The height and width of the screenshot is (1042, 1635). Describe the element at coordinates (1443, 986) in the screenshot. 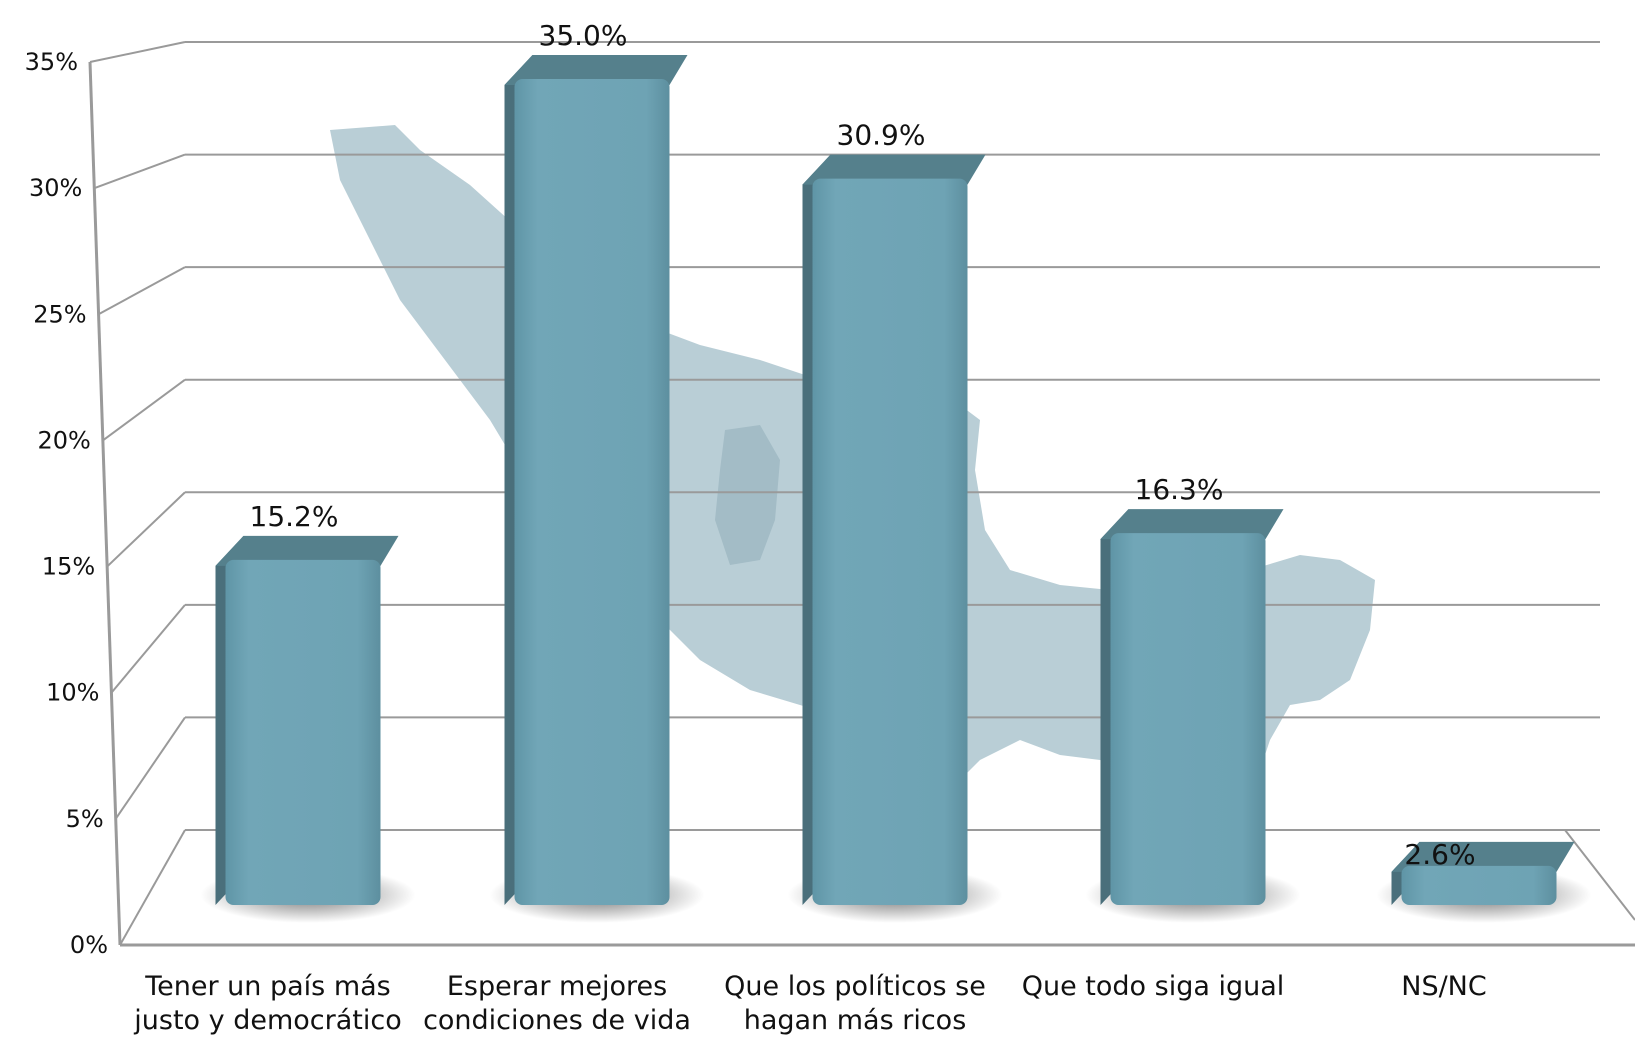

I see `category-label: NS/NC` at that location.